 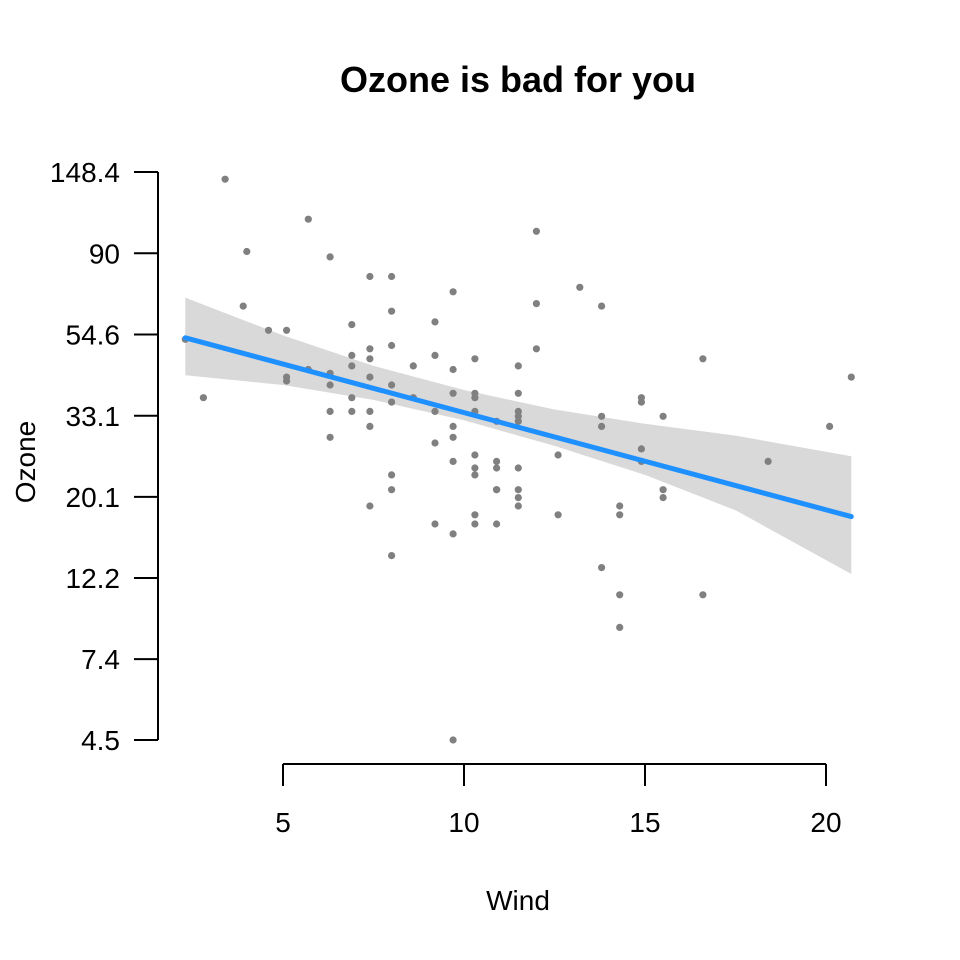 What do you see at coordinates (85, 172) in the screenshot?
I see `y-tick-label: 148.4` at bounding box center [85, 172].